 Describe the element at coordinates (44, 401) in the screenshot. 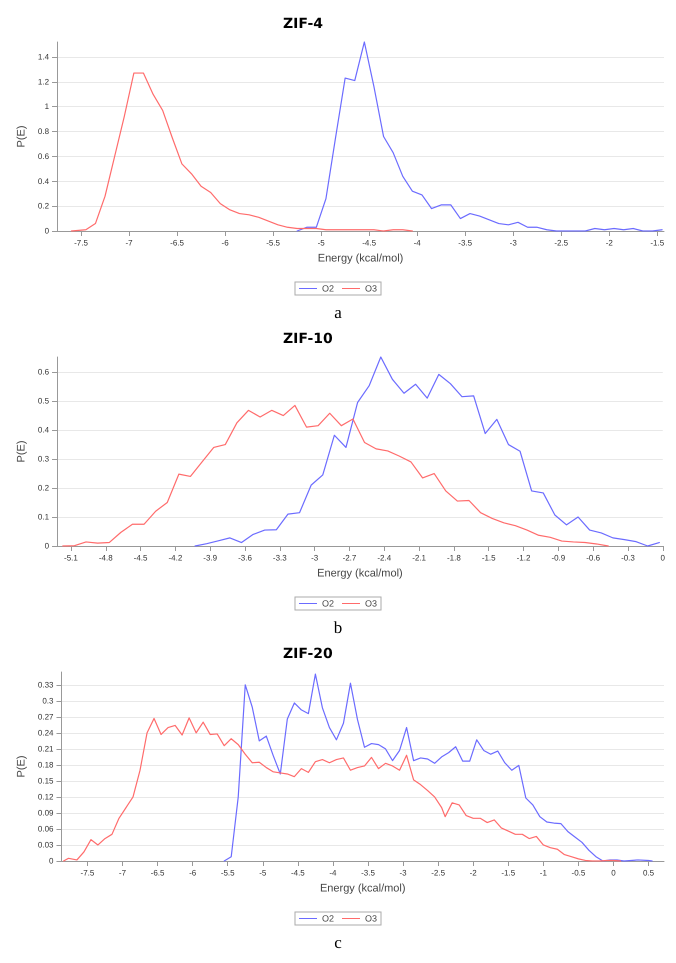

I see `y-tick-label: 0.5` at that location.